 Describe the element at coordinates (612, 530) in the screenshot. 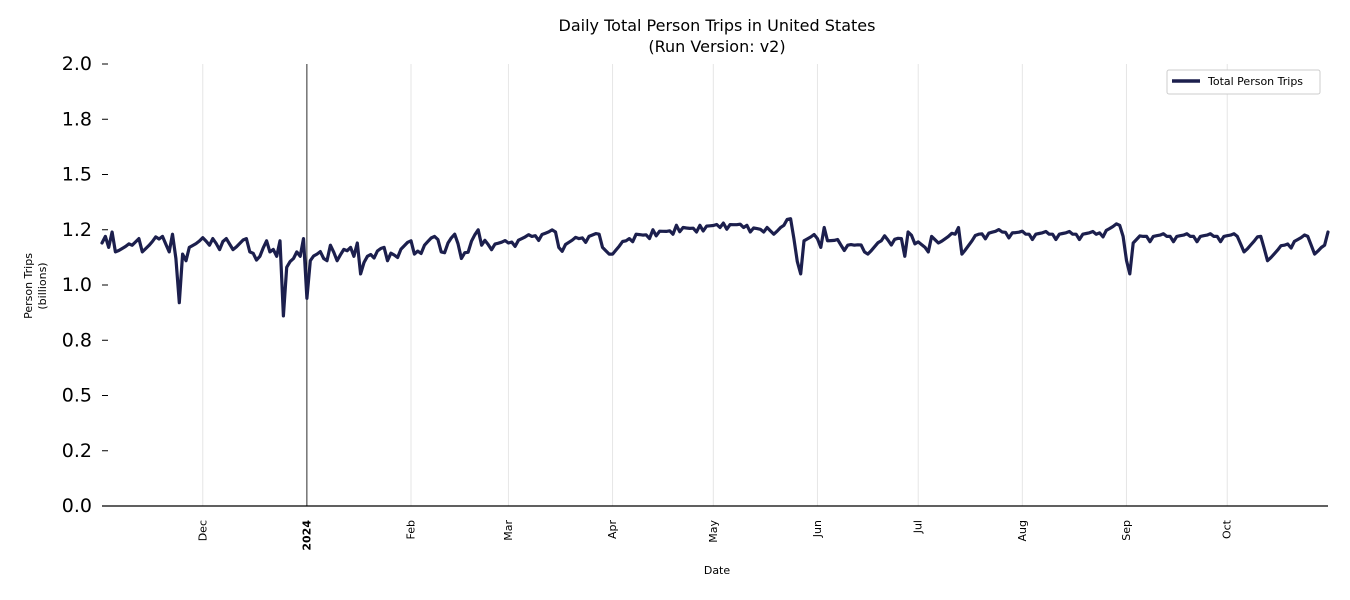

I see `x-tick-label: Apr` at that location.